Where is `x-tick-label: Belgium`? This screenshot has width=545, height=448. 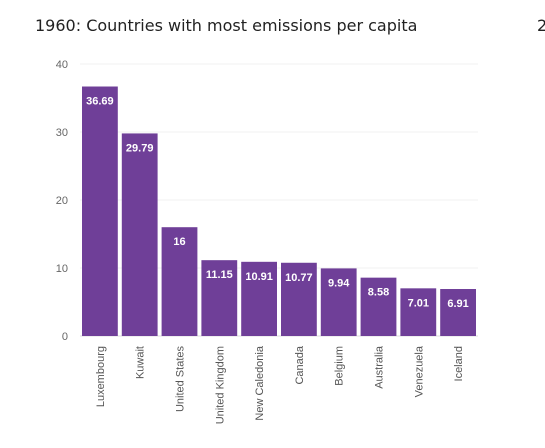
x-tick-label: Belgium is located at coordinates (340, 366).